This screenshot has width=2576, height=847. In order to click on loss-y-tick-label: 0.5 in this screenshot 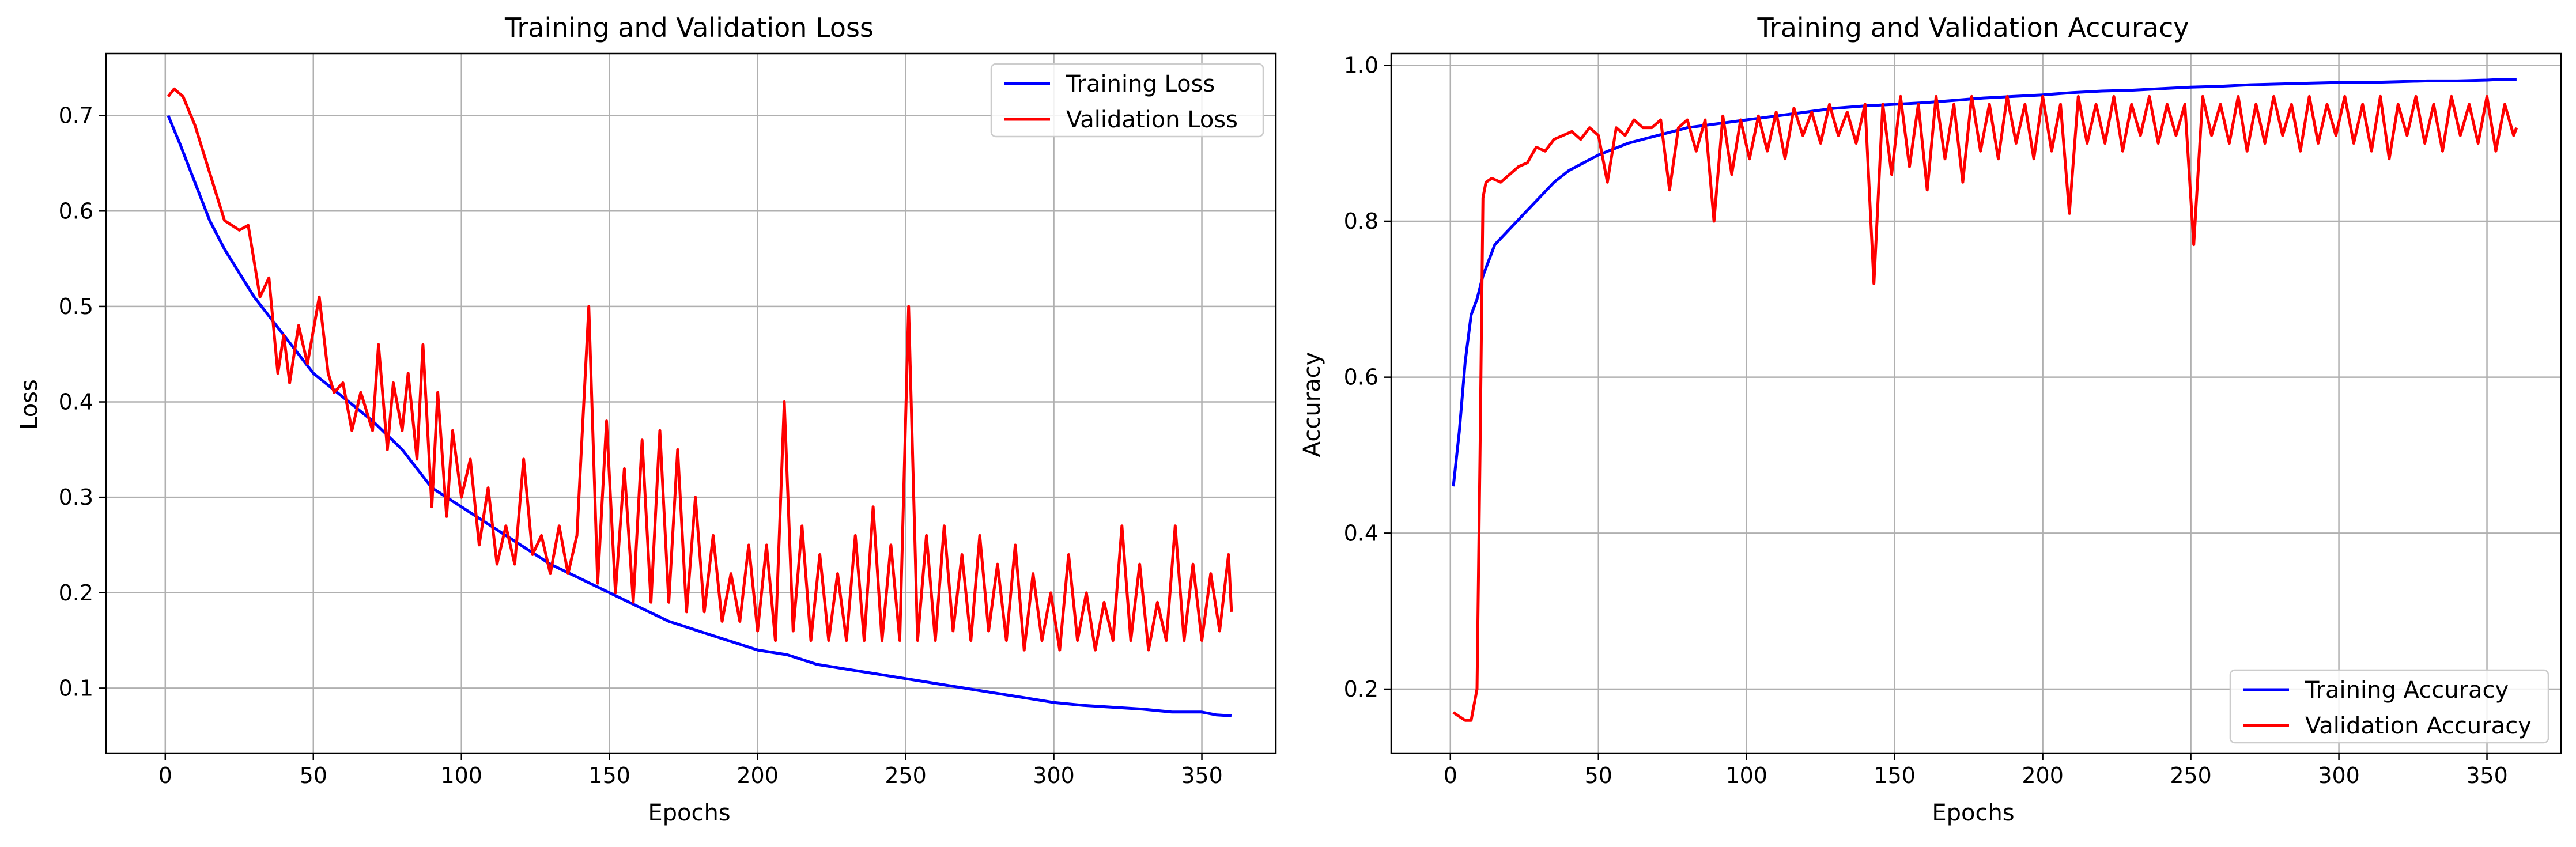, I will do `click(76, 306)`.